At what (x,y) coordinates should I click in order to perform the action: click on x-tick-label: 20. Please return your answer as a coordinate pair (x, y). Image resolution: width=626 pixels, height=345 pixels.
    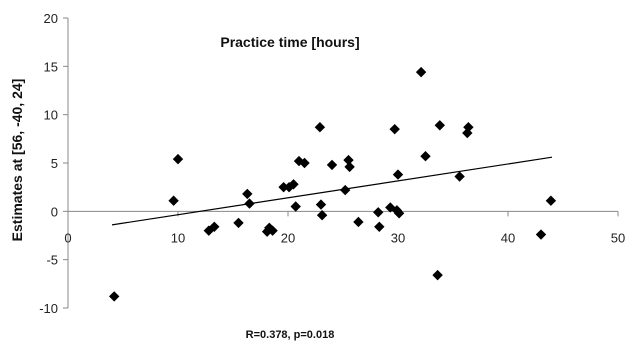
    Looking at the image, I should click on (288, 237).